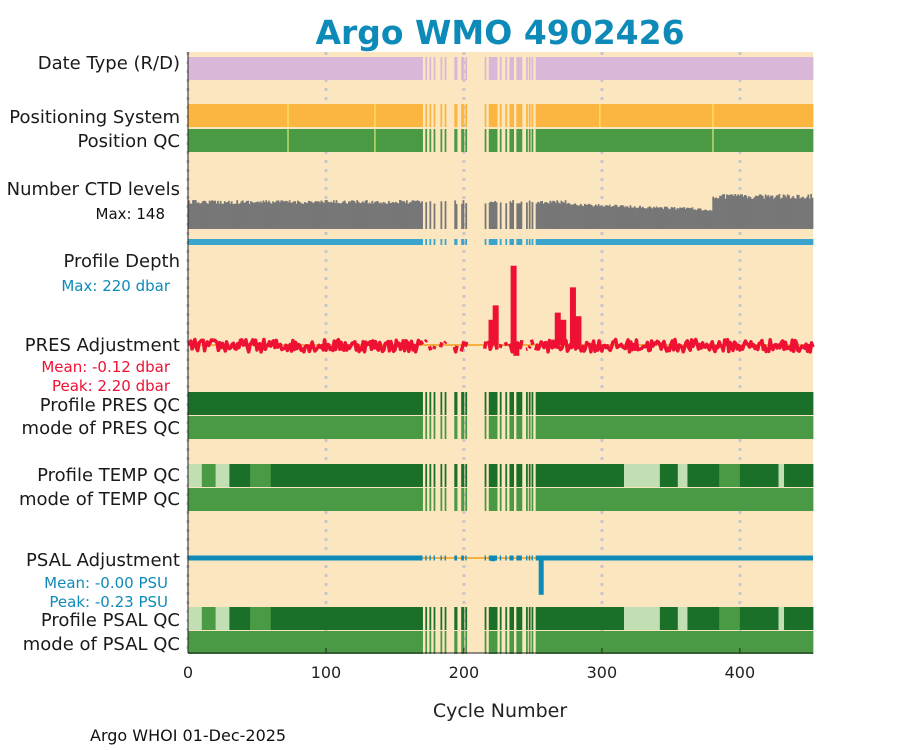 This screenshot has width=900, height=750. I want to click on positioning-band, so click(445, 115).